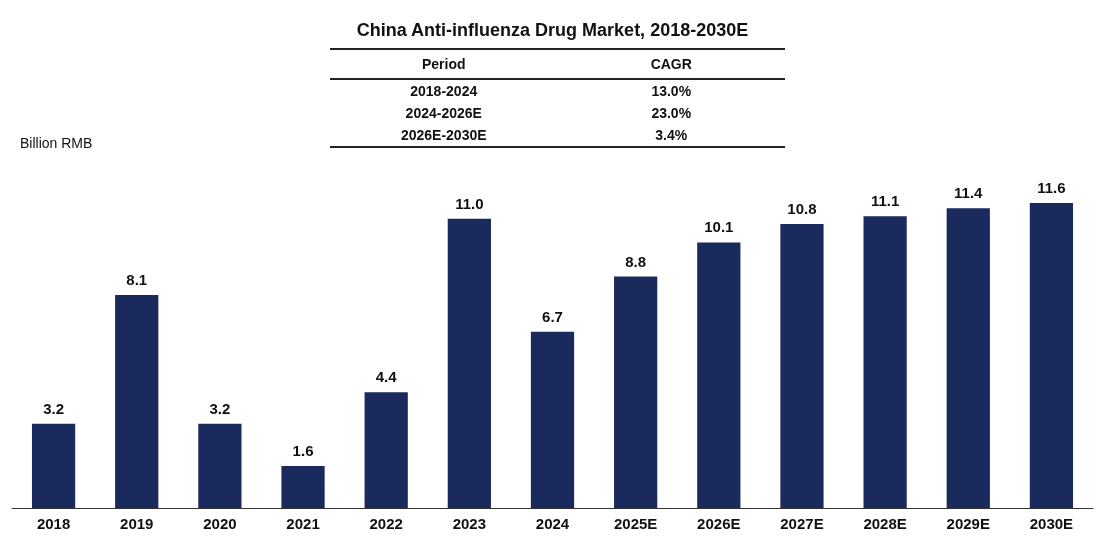  I want to click on data-label: 4.4, so click(386, 377).